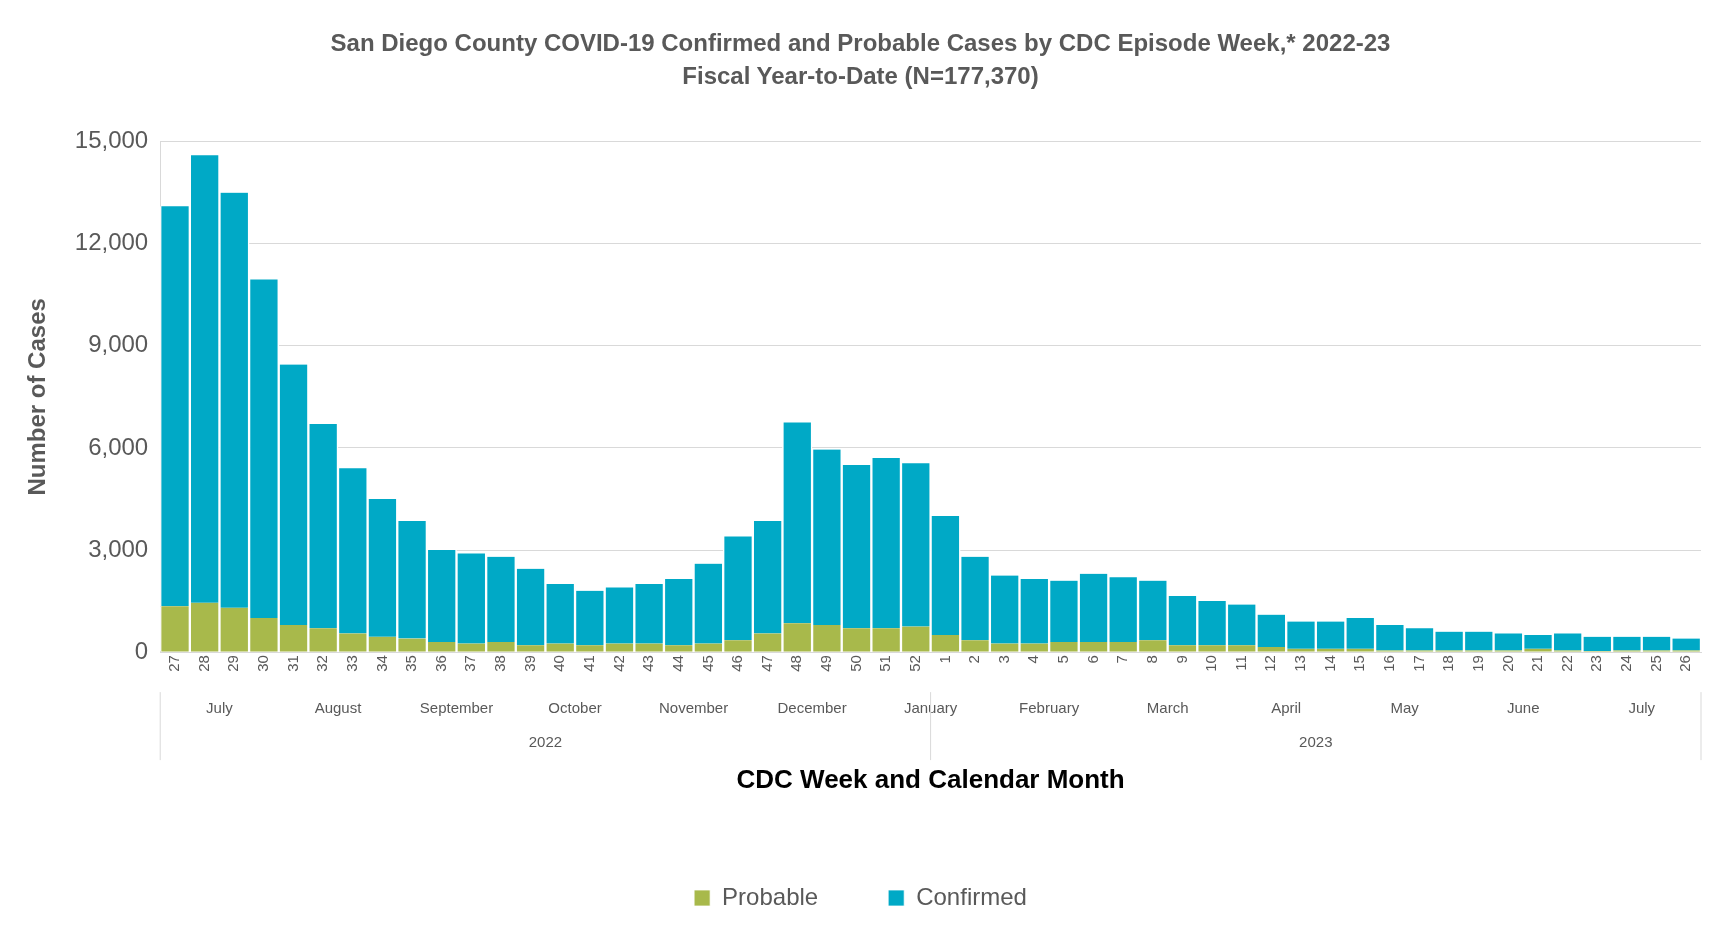 The height and width of the screenshot is (930, 1721). What do you see at coordinates (766, 663) in the screenshot?
I see `x-tick-label: 47` at bounding box center [766, 663].